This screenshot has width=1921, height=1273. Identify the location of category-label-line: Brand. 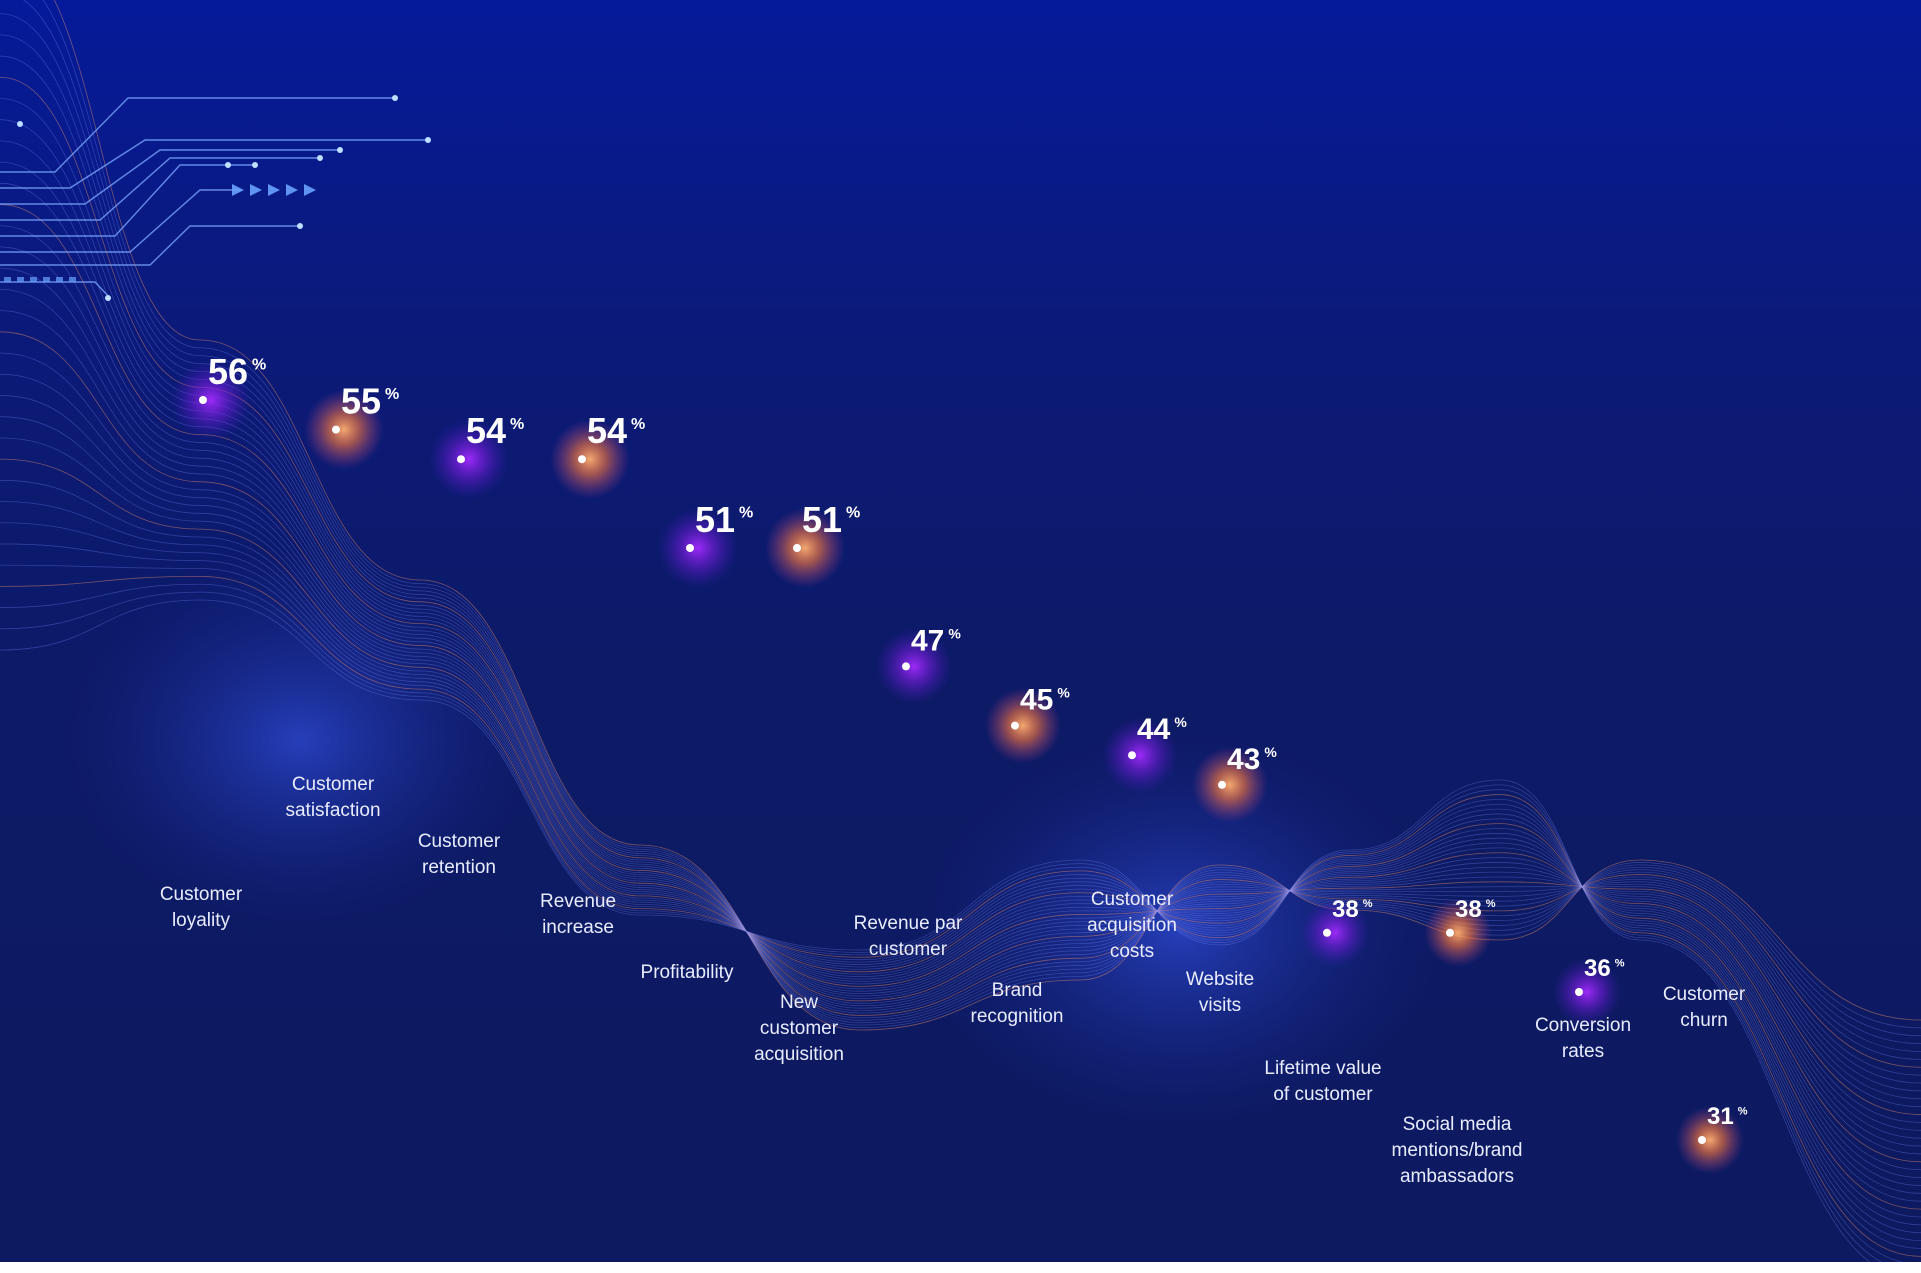
(1017, 990).